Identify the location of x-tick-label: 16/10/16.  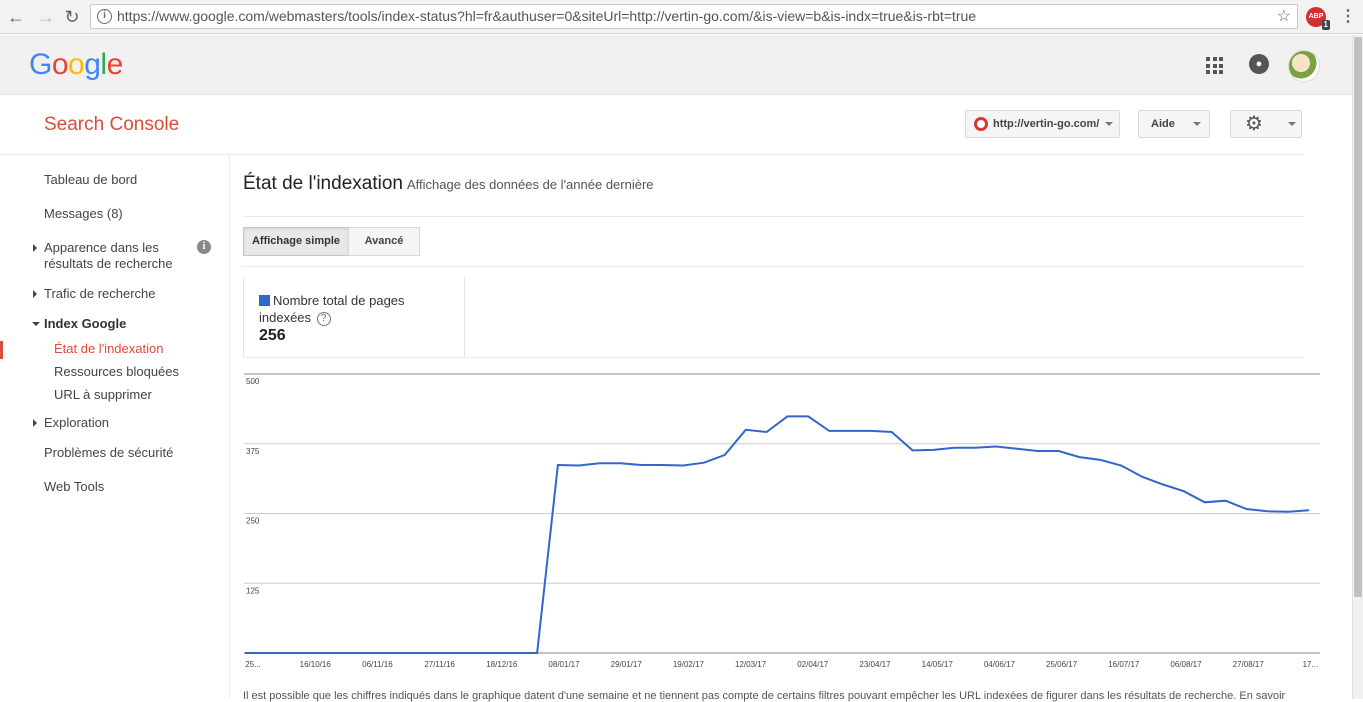
(316, 664).